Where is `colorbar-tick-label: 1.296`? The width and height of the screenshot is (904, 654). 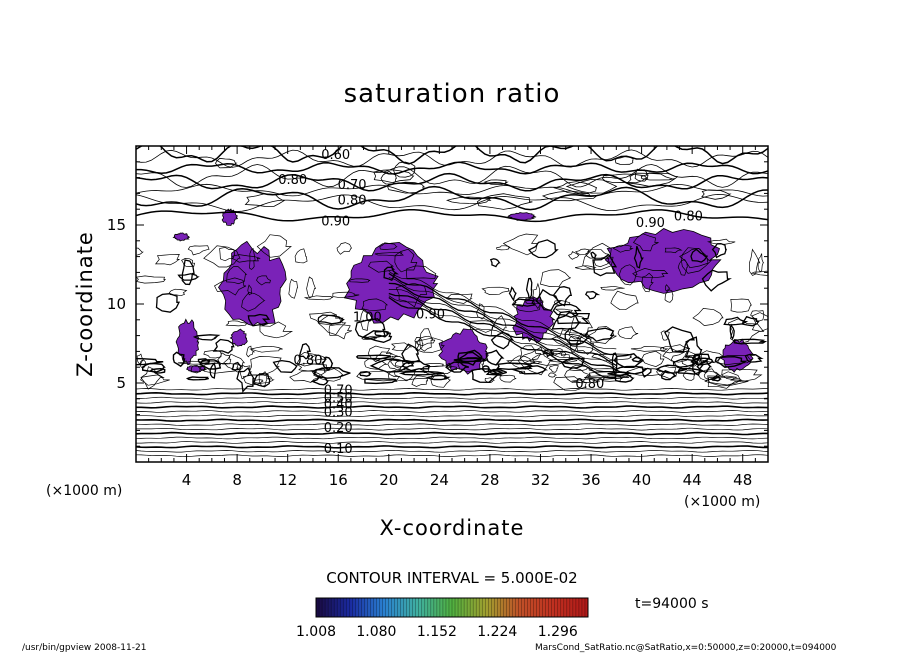
colorbar-tick-label: 1.296 is located at coordinates (558, 632).